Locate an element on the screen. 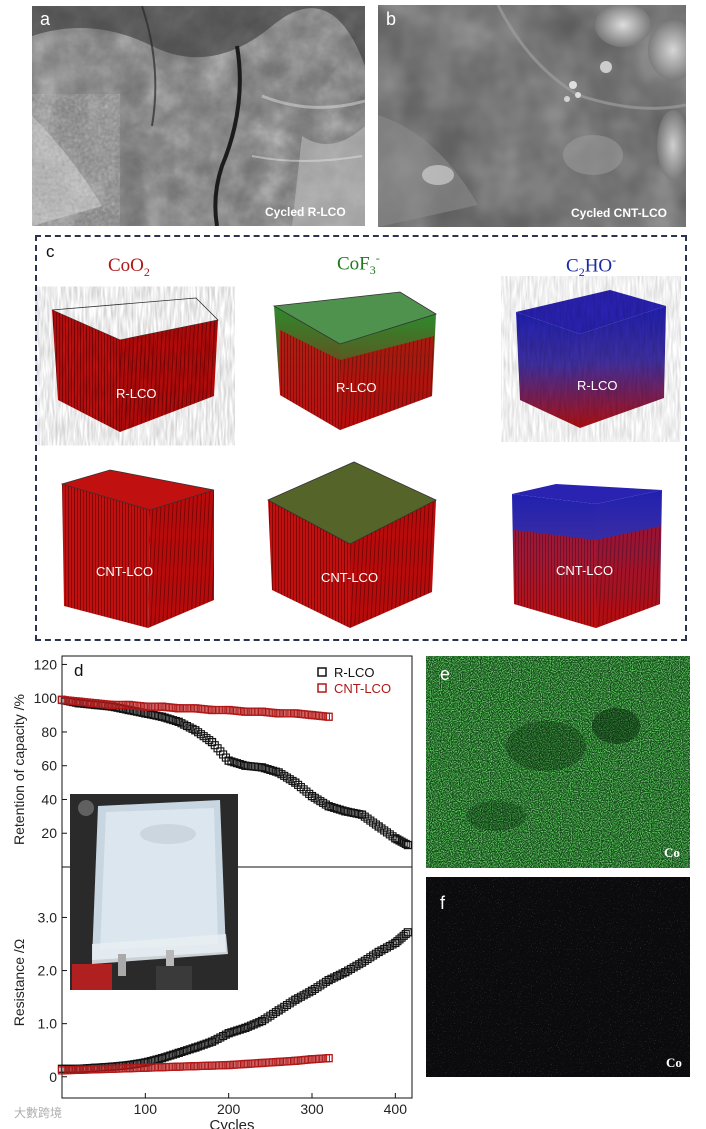 The image size is (706, 1129). panel-letter-a: a is located at coordinates (45, 19).